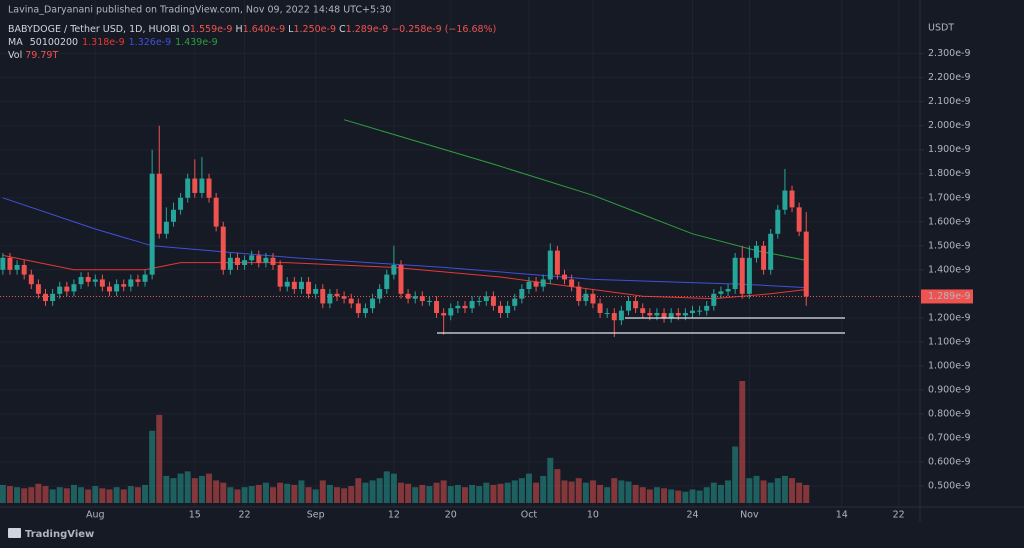 Image resolution: width=1024 pixels, height=548 pixels. Describe the element at coordinates (196, 42) in the screenshot. I see `ma-value: 1.439e-9` at that location.